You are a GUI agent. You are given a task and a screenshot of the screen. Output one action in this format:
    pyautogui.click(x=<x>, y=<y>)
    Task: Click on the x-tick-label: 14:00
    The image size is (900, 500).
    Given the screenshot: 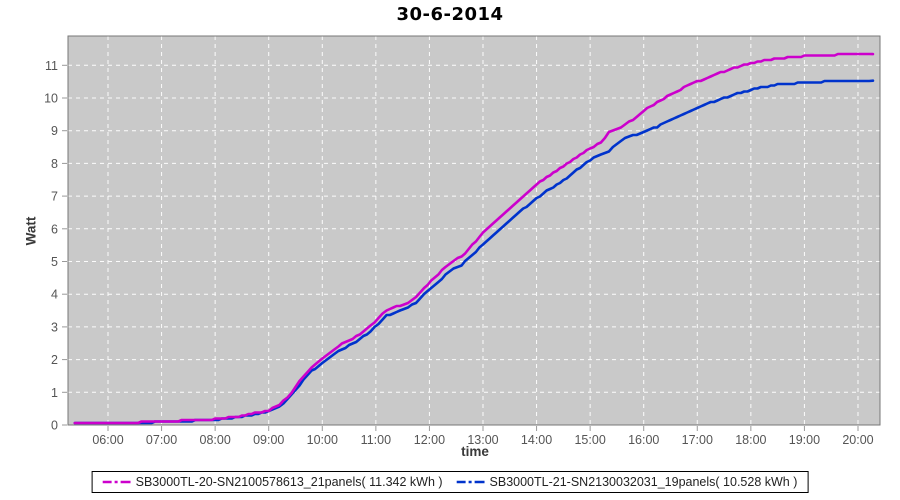 What is the action you would take?
    pyautogui.click(x=536, y=440)
    